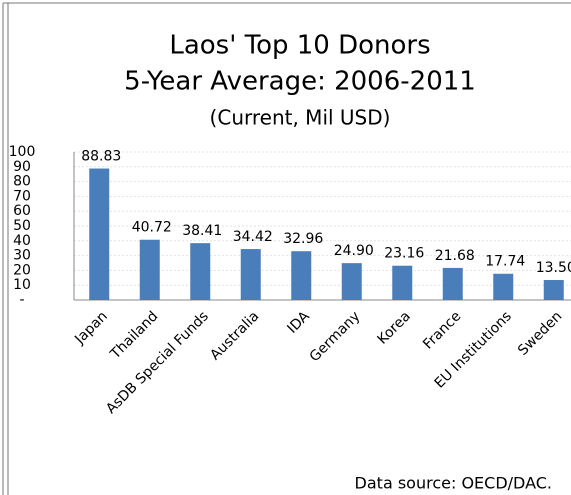 The image size is (571, 495). Describe the element at coordinates (22, 182) in the screenshot. I see `y-tick-label: 80` at that location.